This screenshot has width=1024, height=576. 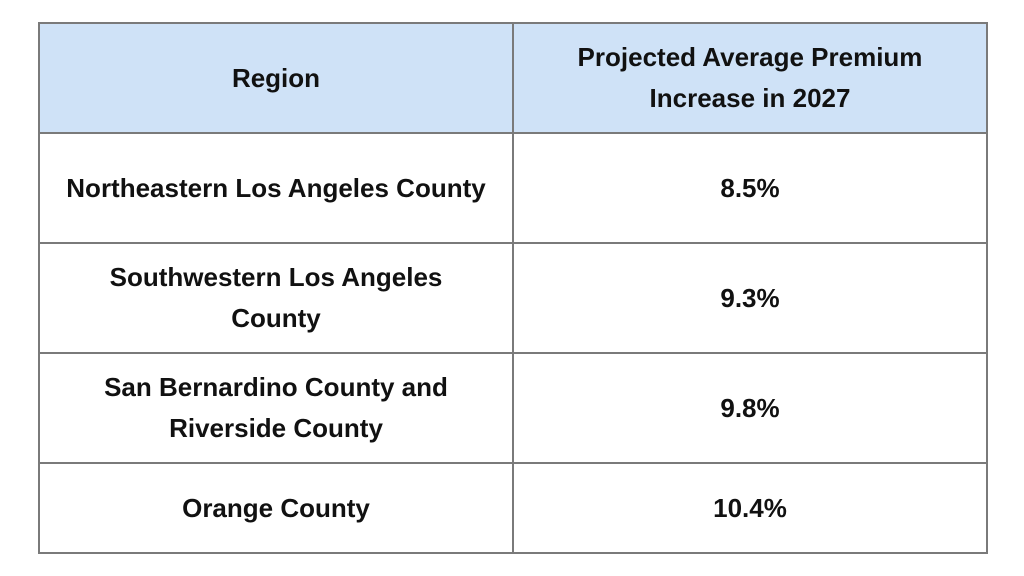 I want to click on header-region: Region, so click(x=276, y=78).